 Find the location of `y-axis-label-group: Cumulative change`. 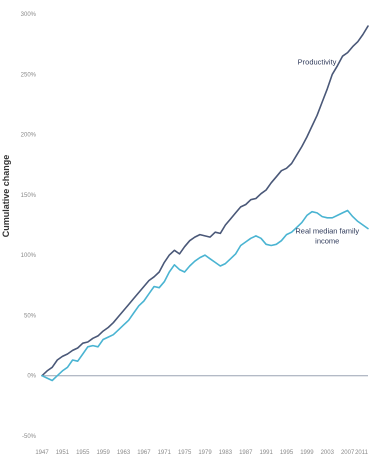

y-axis-label-group: Cumulative change is located at coordinates (6, 196).